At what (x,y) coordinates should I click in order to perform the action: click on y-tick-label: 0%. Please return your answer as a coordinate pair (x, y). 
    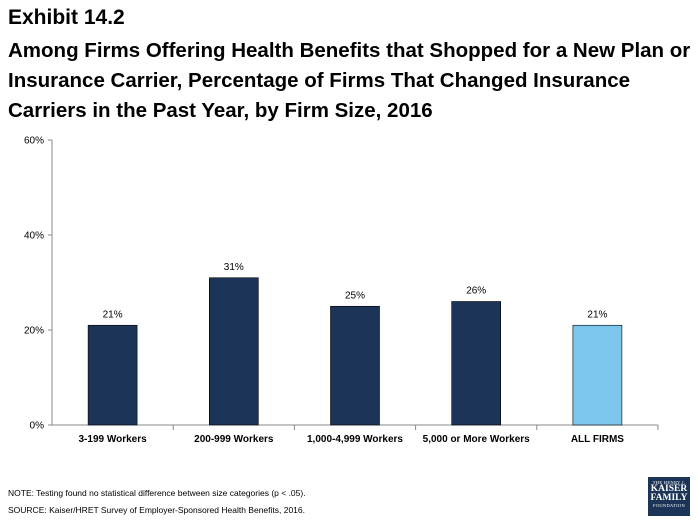
    Looking at the image, I should click on (37, 426).